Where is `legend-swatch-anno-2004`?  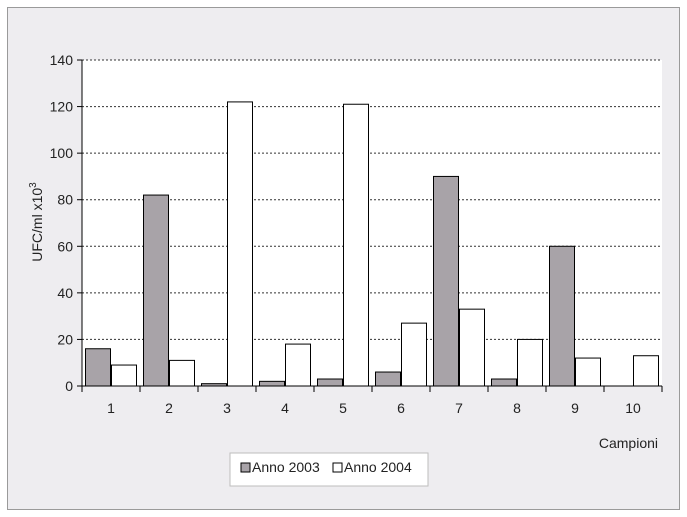
legend-swatch-anno-2004 is located at coordinates (337, 467).